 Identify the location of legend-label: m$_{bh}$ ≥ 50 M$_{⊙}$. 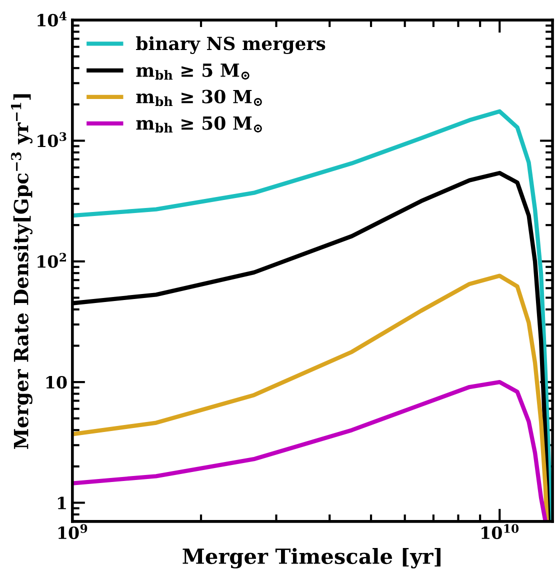
(199, 124).